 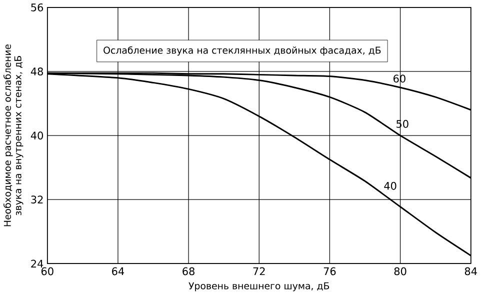 I want to click on x-tick-label: 72, so click(x=259, y=271).